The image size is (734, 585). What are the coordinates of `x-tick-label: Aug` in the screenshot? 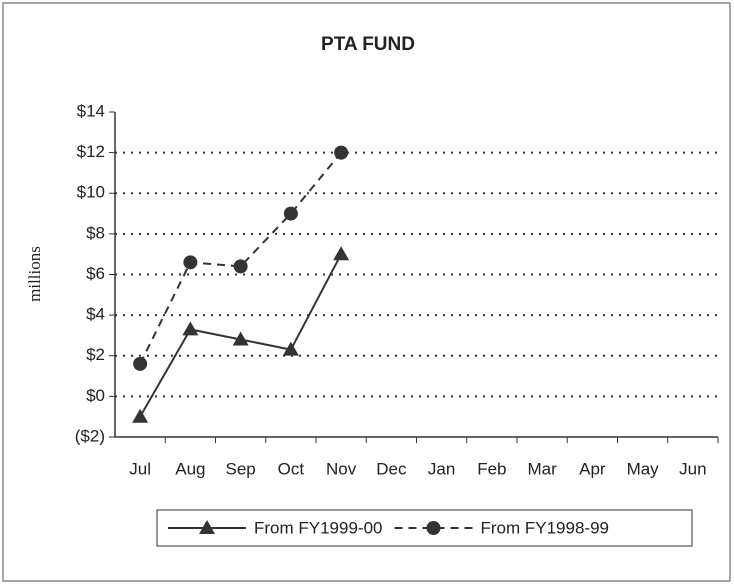 It's located at (190, 468).